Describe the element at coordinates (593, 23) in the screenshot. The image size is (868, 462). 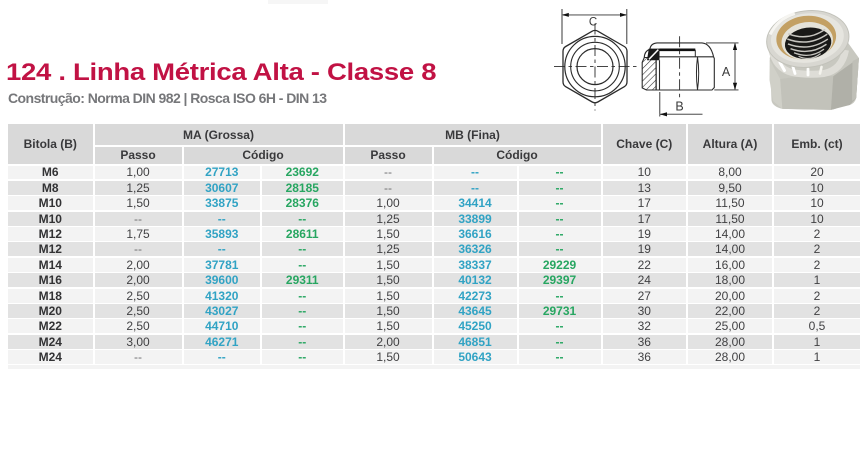
I see `svg-text: C` at that location.